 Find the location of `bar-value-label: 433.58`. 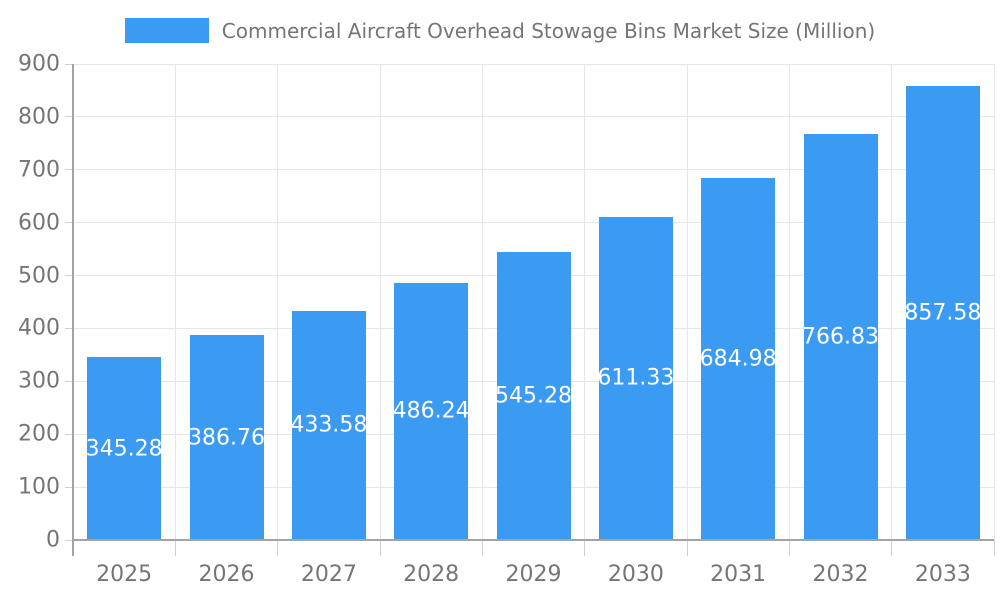

bar-value-label: 433.58 is located at coordinates (329, 425).